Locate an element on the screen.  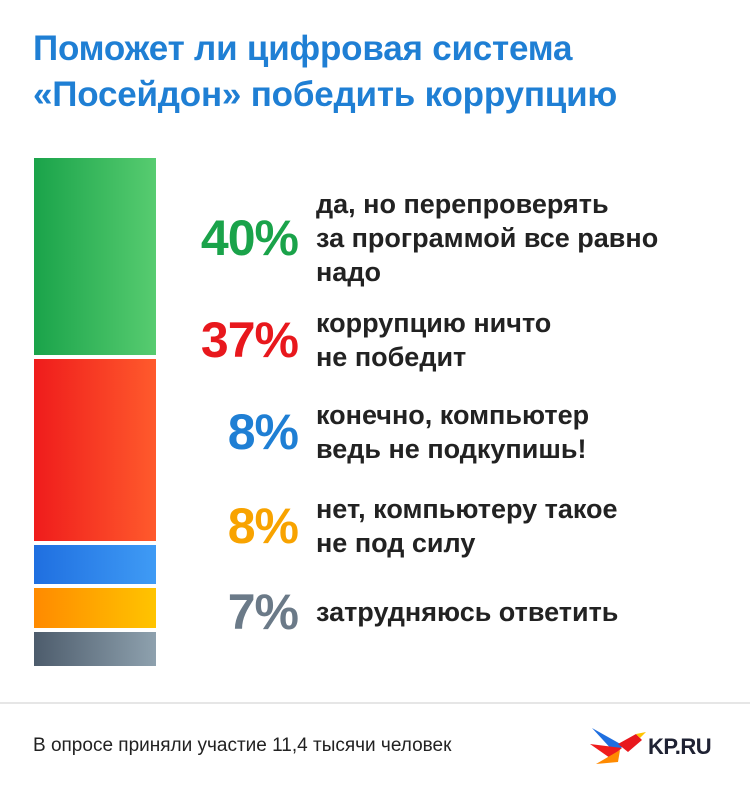
kp-logo: KP.RU is located at coordinates (659, 748).